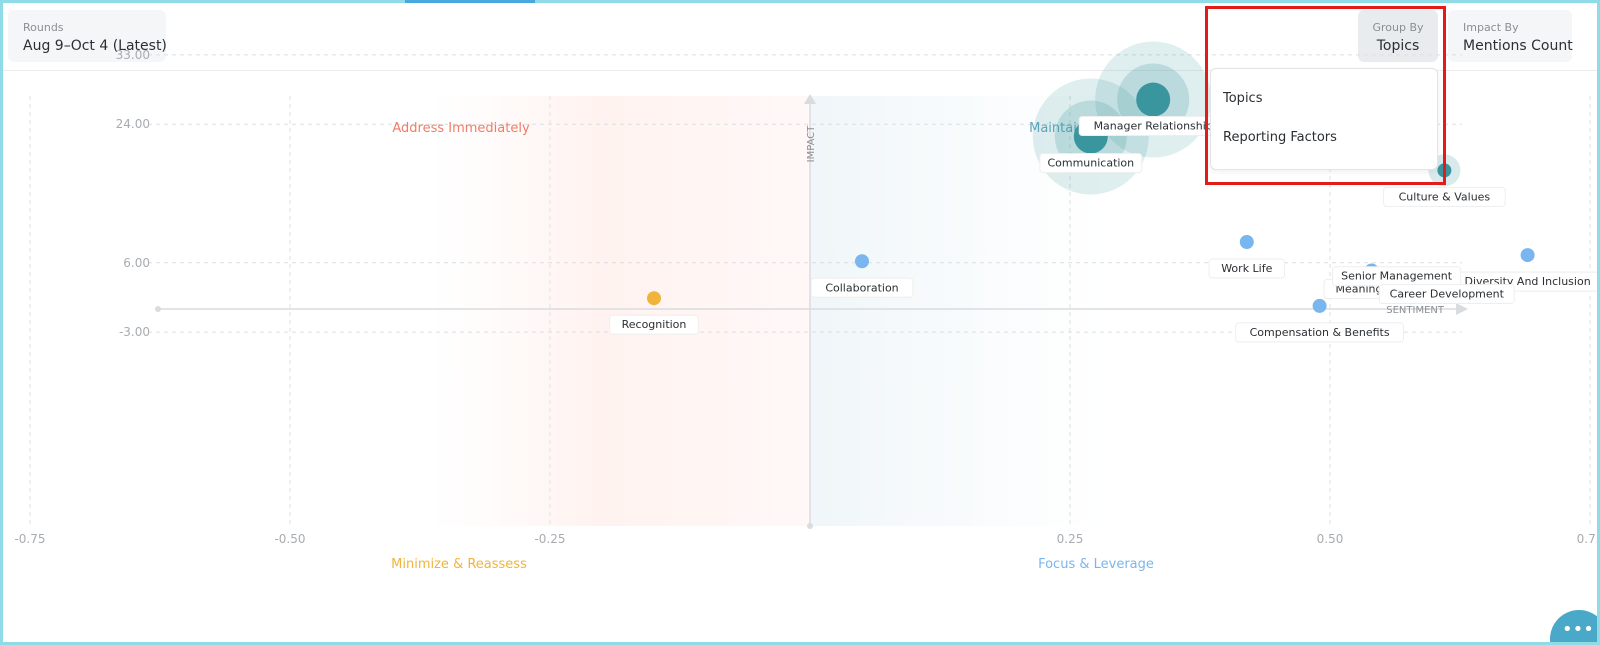 Image resolution: width=1600 pixels, height=645 pixels. I want to click on point-label-culture-values: Culture & Values, so click(1445, 196).